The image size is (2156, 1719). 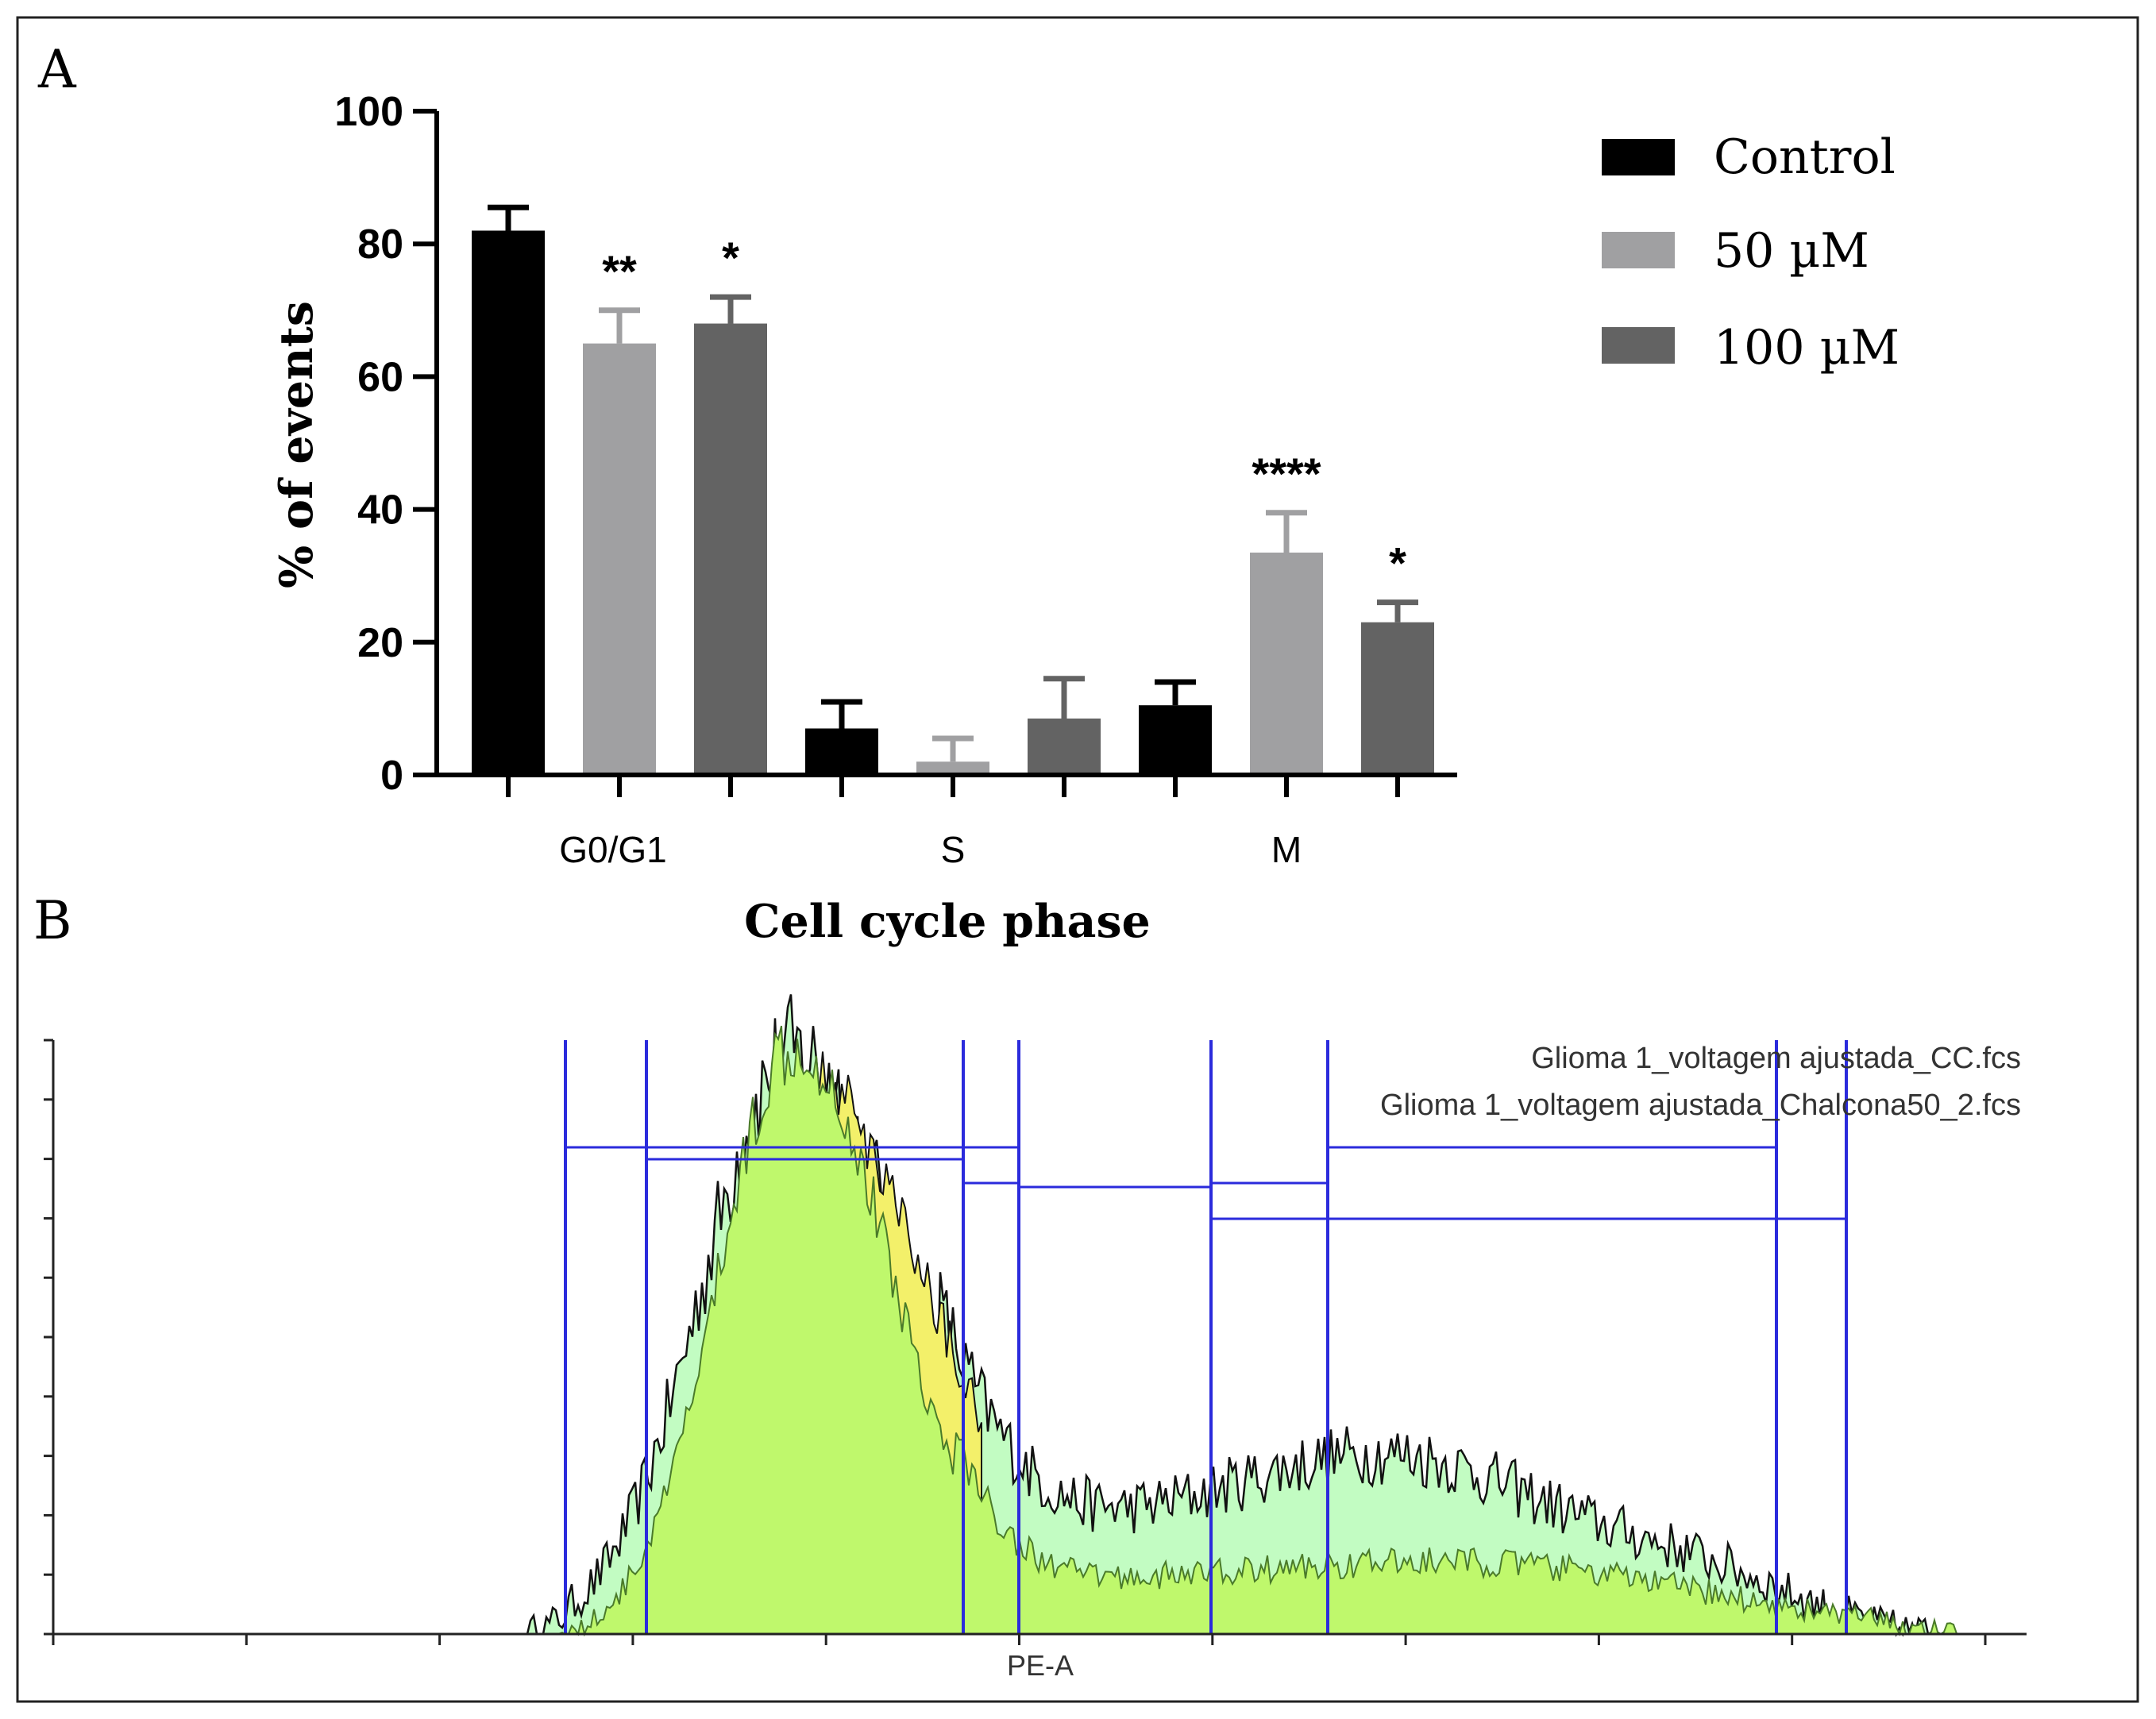 I want to click on legend-label-100um: 100 µM, so click(x=1807, y=348).